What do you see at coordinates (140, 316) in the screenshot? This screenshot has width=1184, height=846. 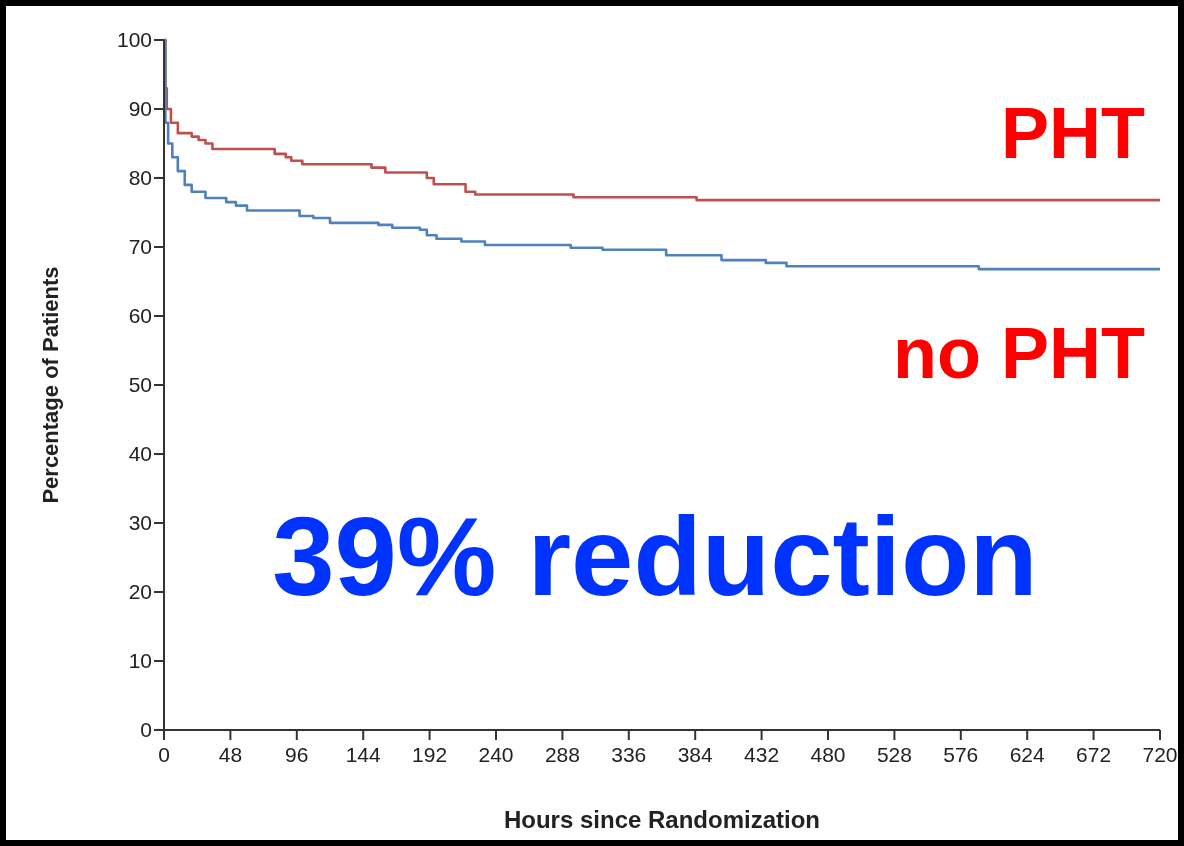 I see `y-tick-label: 60` at bounding box center [140, 316].